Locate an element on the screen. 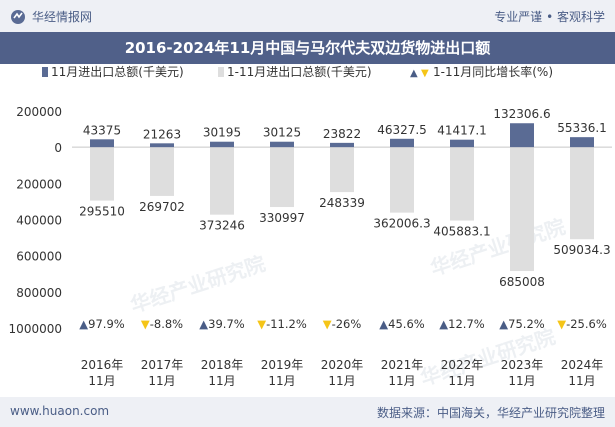 The image size is (615, 427). label-monthly-5: 46327.5 is located at coordinates (402, 130).